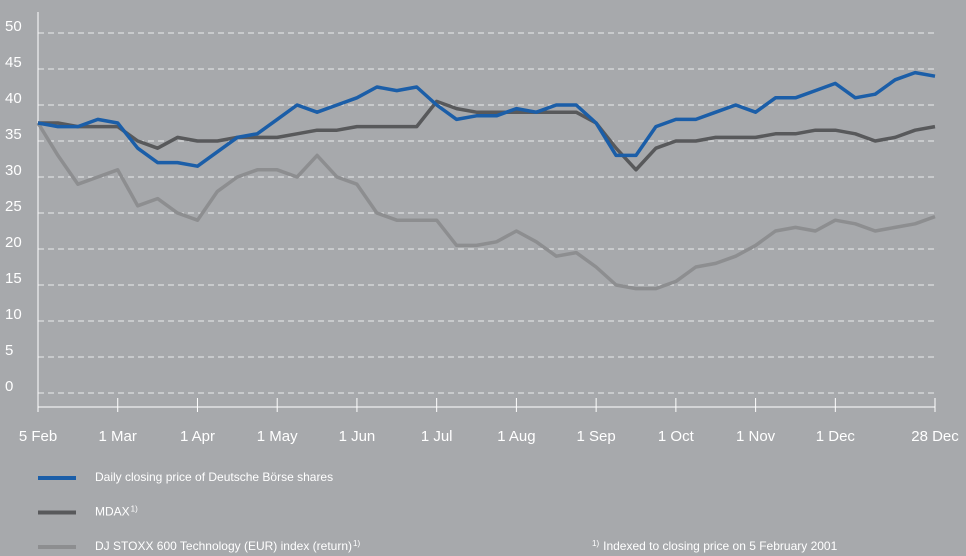 The image size is (966, 556). What do you see at coordinates (487, 135) in the screenshot?
I see `series-line` at bounding box center [487, 135].